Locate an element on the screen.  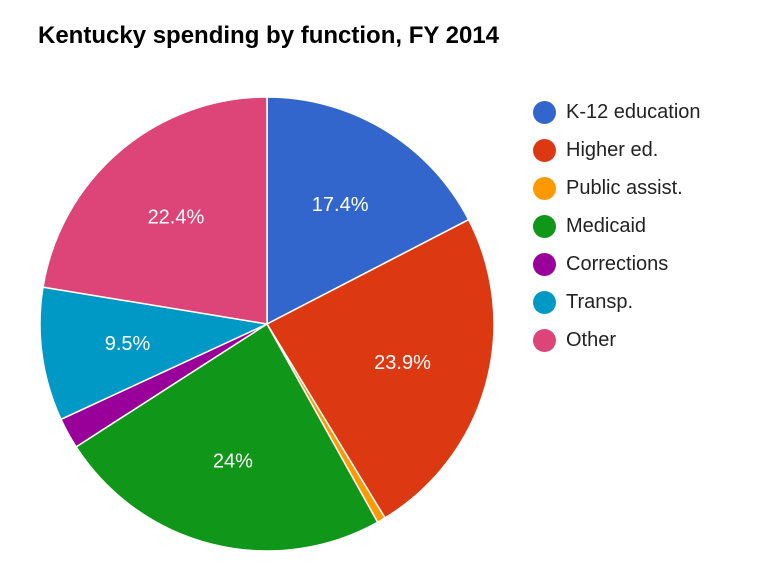
pie-slice-transp is located at coordinates (154, 353).